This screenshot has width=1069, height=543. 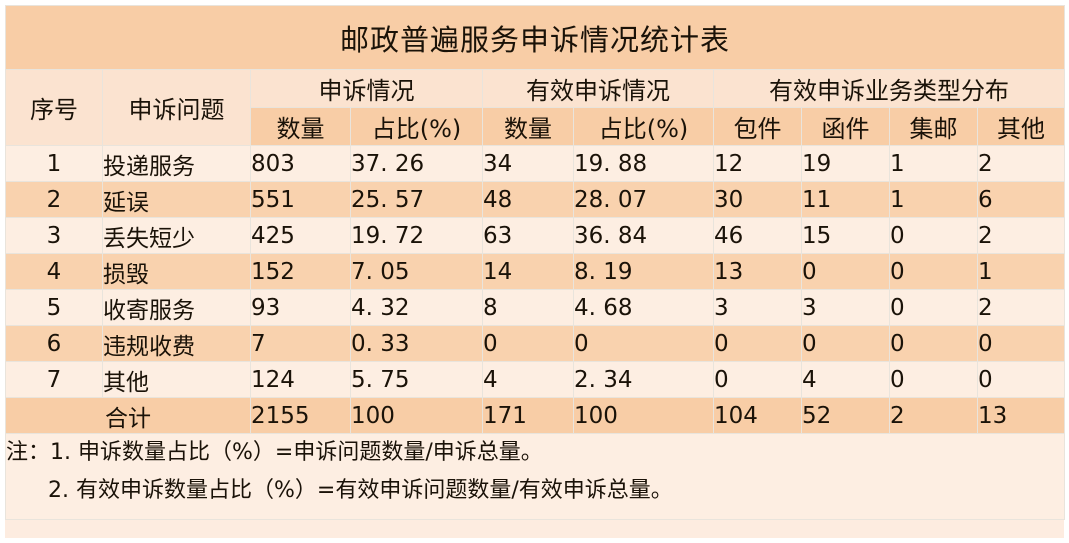 I want to click on row-cell-biz-parcel: 13, so click(x=757, y=271).